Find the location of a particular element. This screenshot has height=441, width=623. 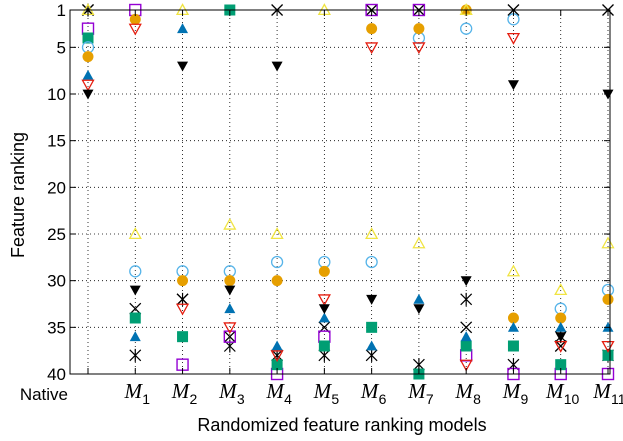

y-tick-label: 5 is located at coordinates (61, 47).